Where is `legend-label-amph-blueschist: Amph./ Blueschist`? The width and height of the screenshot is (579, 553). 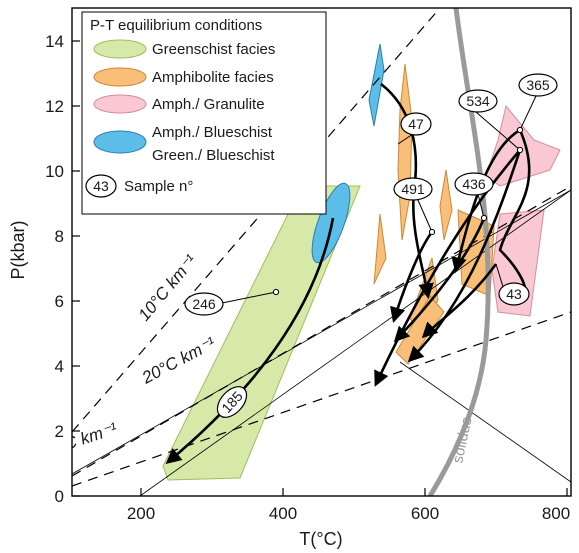
legend-label-amph-blueschist: Amph./ Blueschist is located at coordinates (212, 132).